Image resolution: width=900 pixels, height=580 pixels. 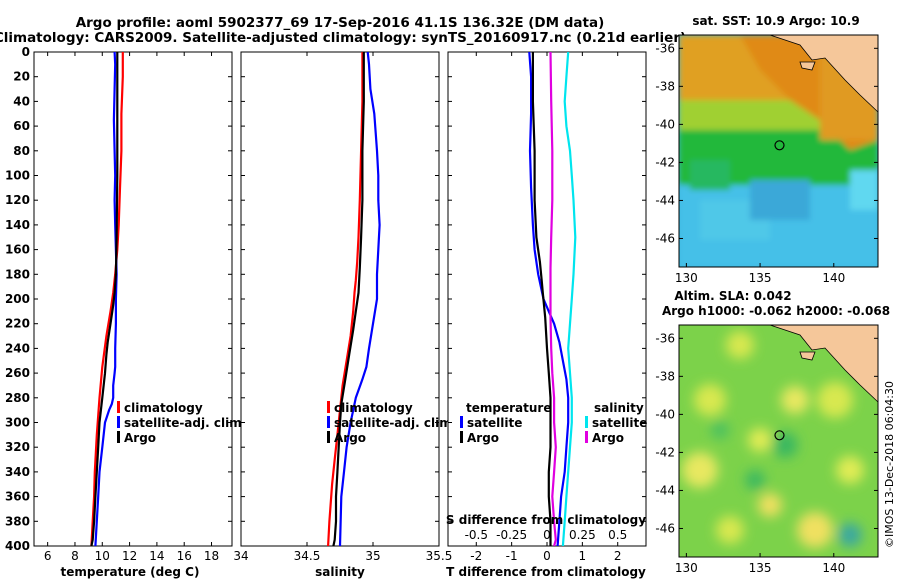 I want to click on legend-salinity-title: salinity, so click(x=619, y=408).